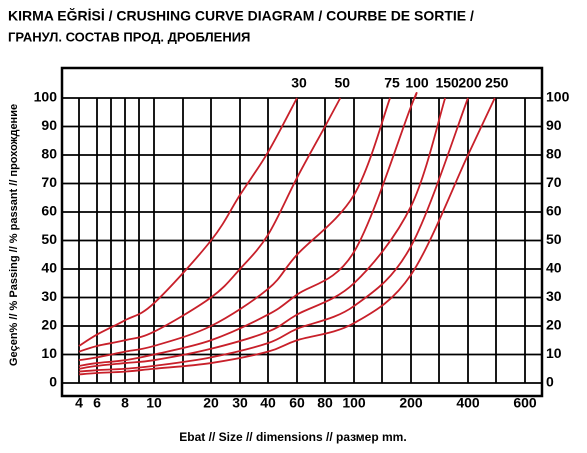  Describe the element at coordinates (49, 353) in the screenshot. I see `y-tick-label: 10` at that location.